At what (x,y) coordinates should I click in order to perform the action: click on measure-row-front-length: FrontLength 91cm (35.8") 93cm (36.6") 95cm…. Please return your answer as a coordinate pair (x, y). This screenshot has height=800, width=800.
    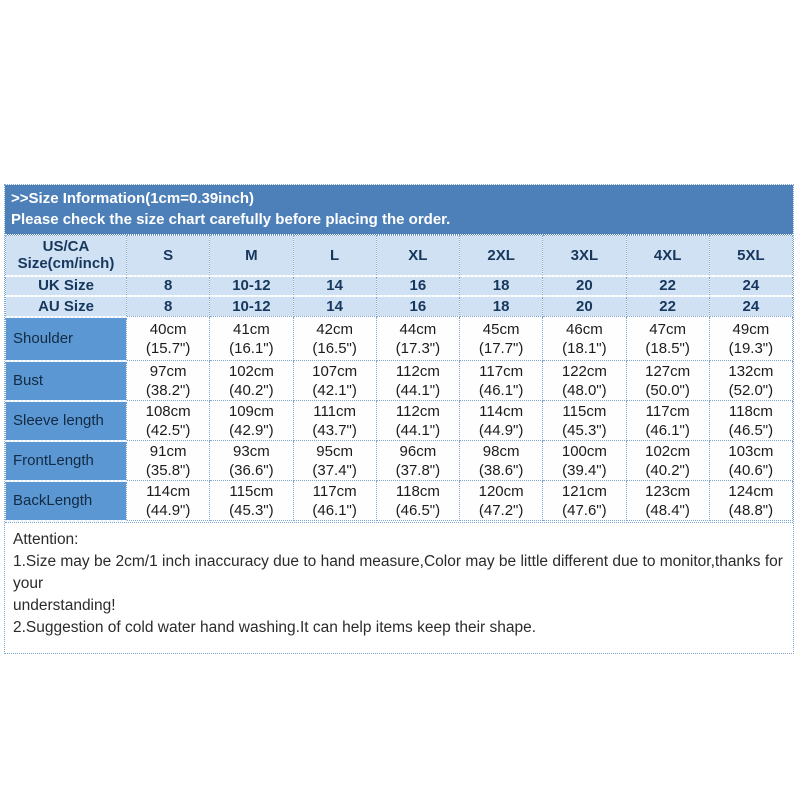
    Looking at the image, I should click on (399, 460).